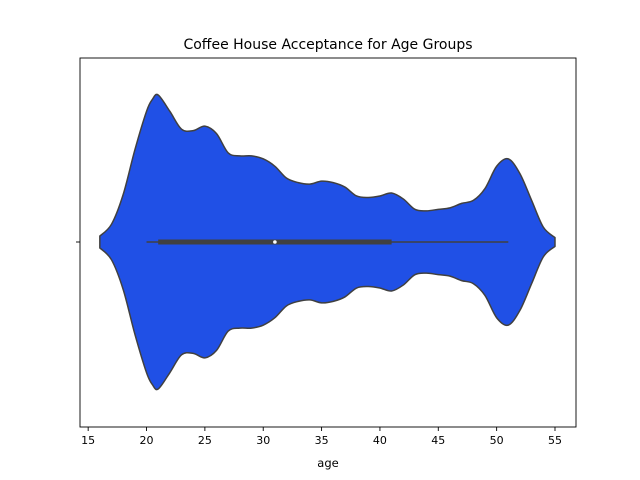 The width and height of the screenshot is (640, 480). What do you see at coordinates (327, 45) in the screenshot?
I see `chart-title: Coffee House Acceptance for Age Groups` at bounding box center [327, 45].